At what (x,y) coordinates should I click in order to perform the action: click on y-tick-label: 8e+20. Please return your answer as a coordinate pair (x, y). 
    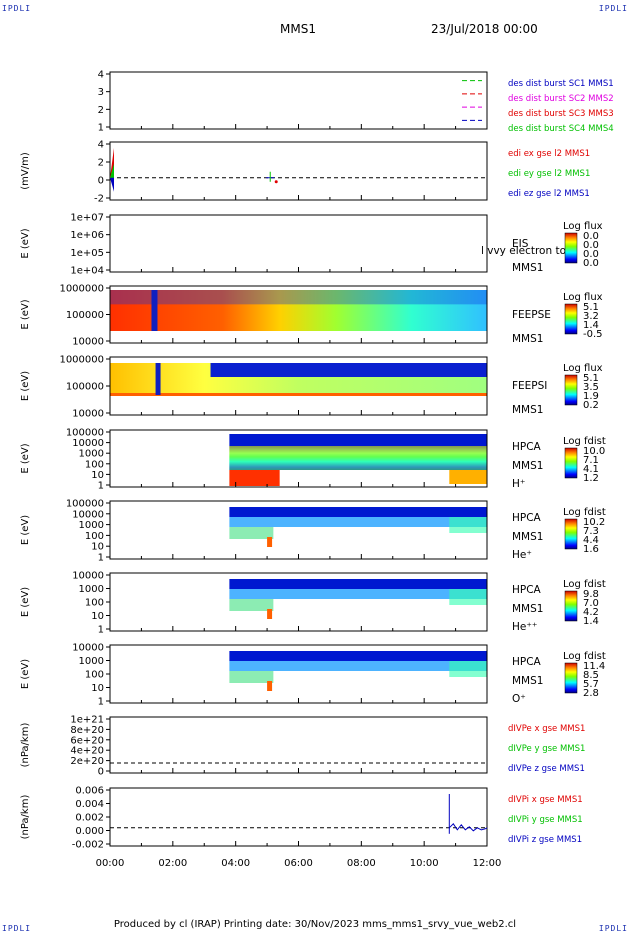
    Looking at the image, I should click on (87, 730).